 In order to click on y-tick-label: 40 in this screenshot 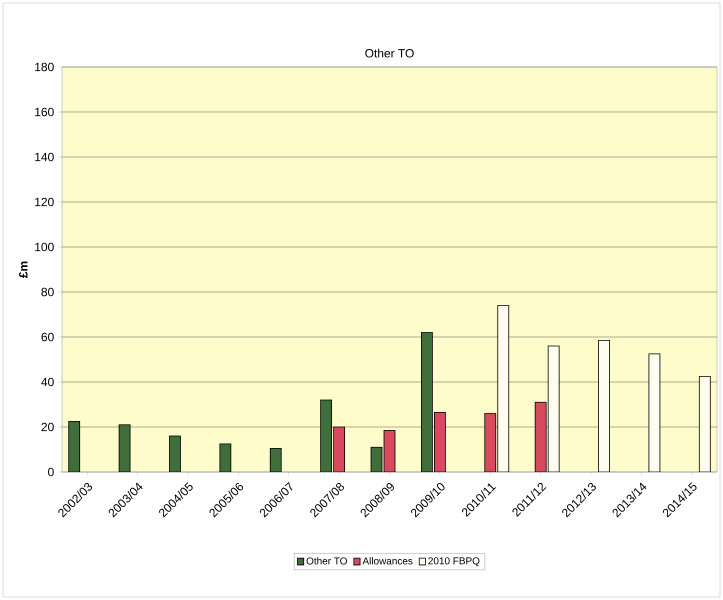, I will do `click(47, 382)`.